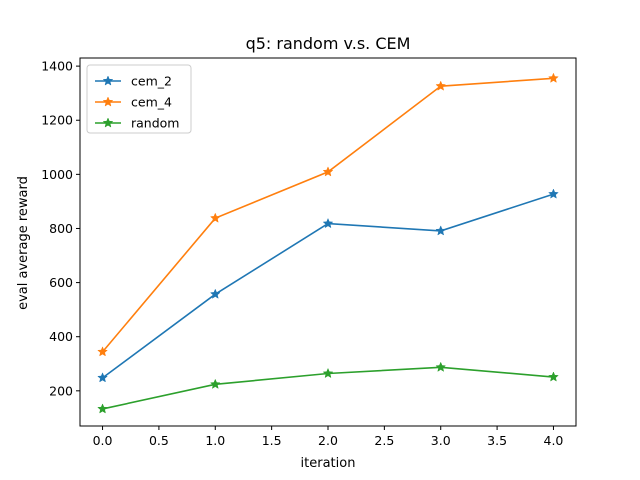  Describe the element at coordinates (57, 66) in the screenshot. I see `y-tick-label: 1400` at that location.